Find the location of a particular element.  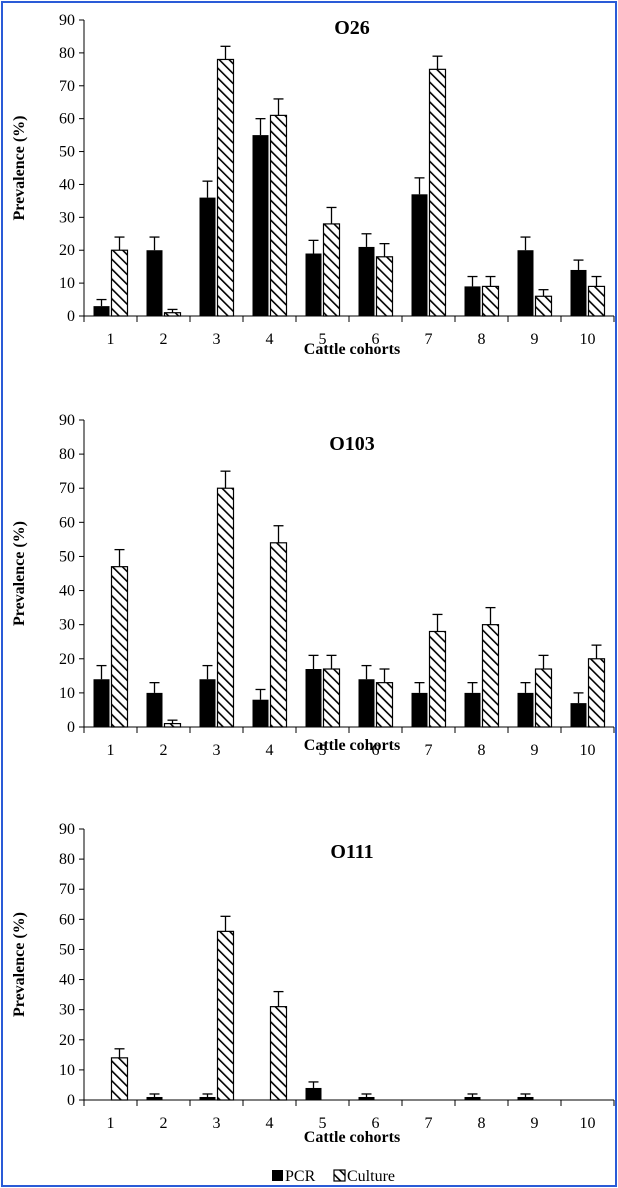

y-tick-label: 20 is located at coordinates (67, 659).